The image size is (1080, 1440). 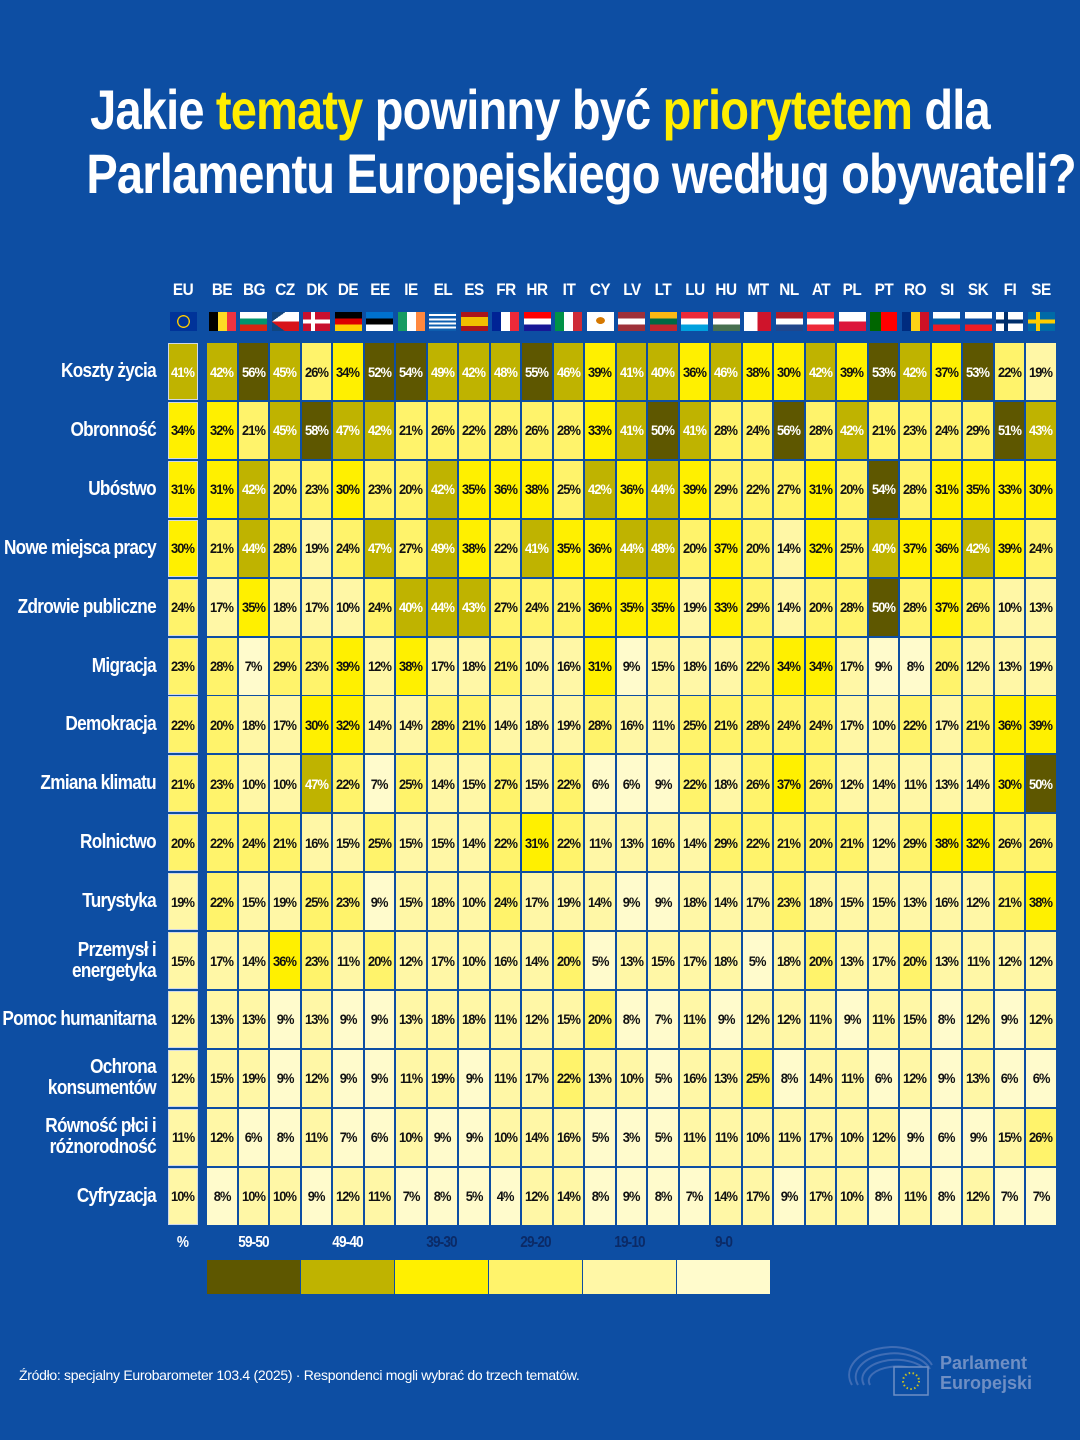 What do you see at coordinates (978, 321) in the screenshot?
I see `flag-icon-sk` at bounding box center [978, 321].